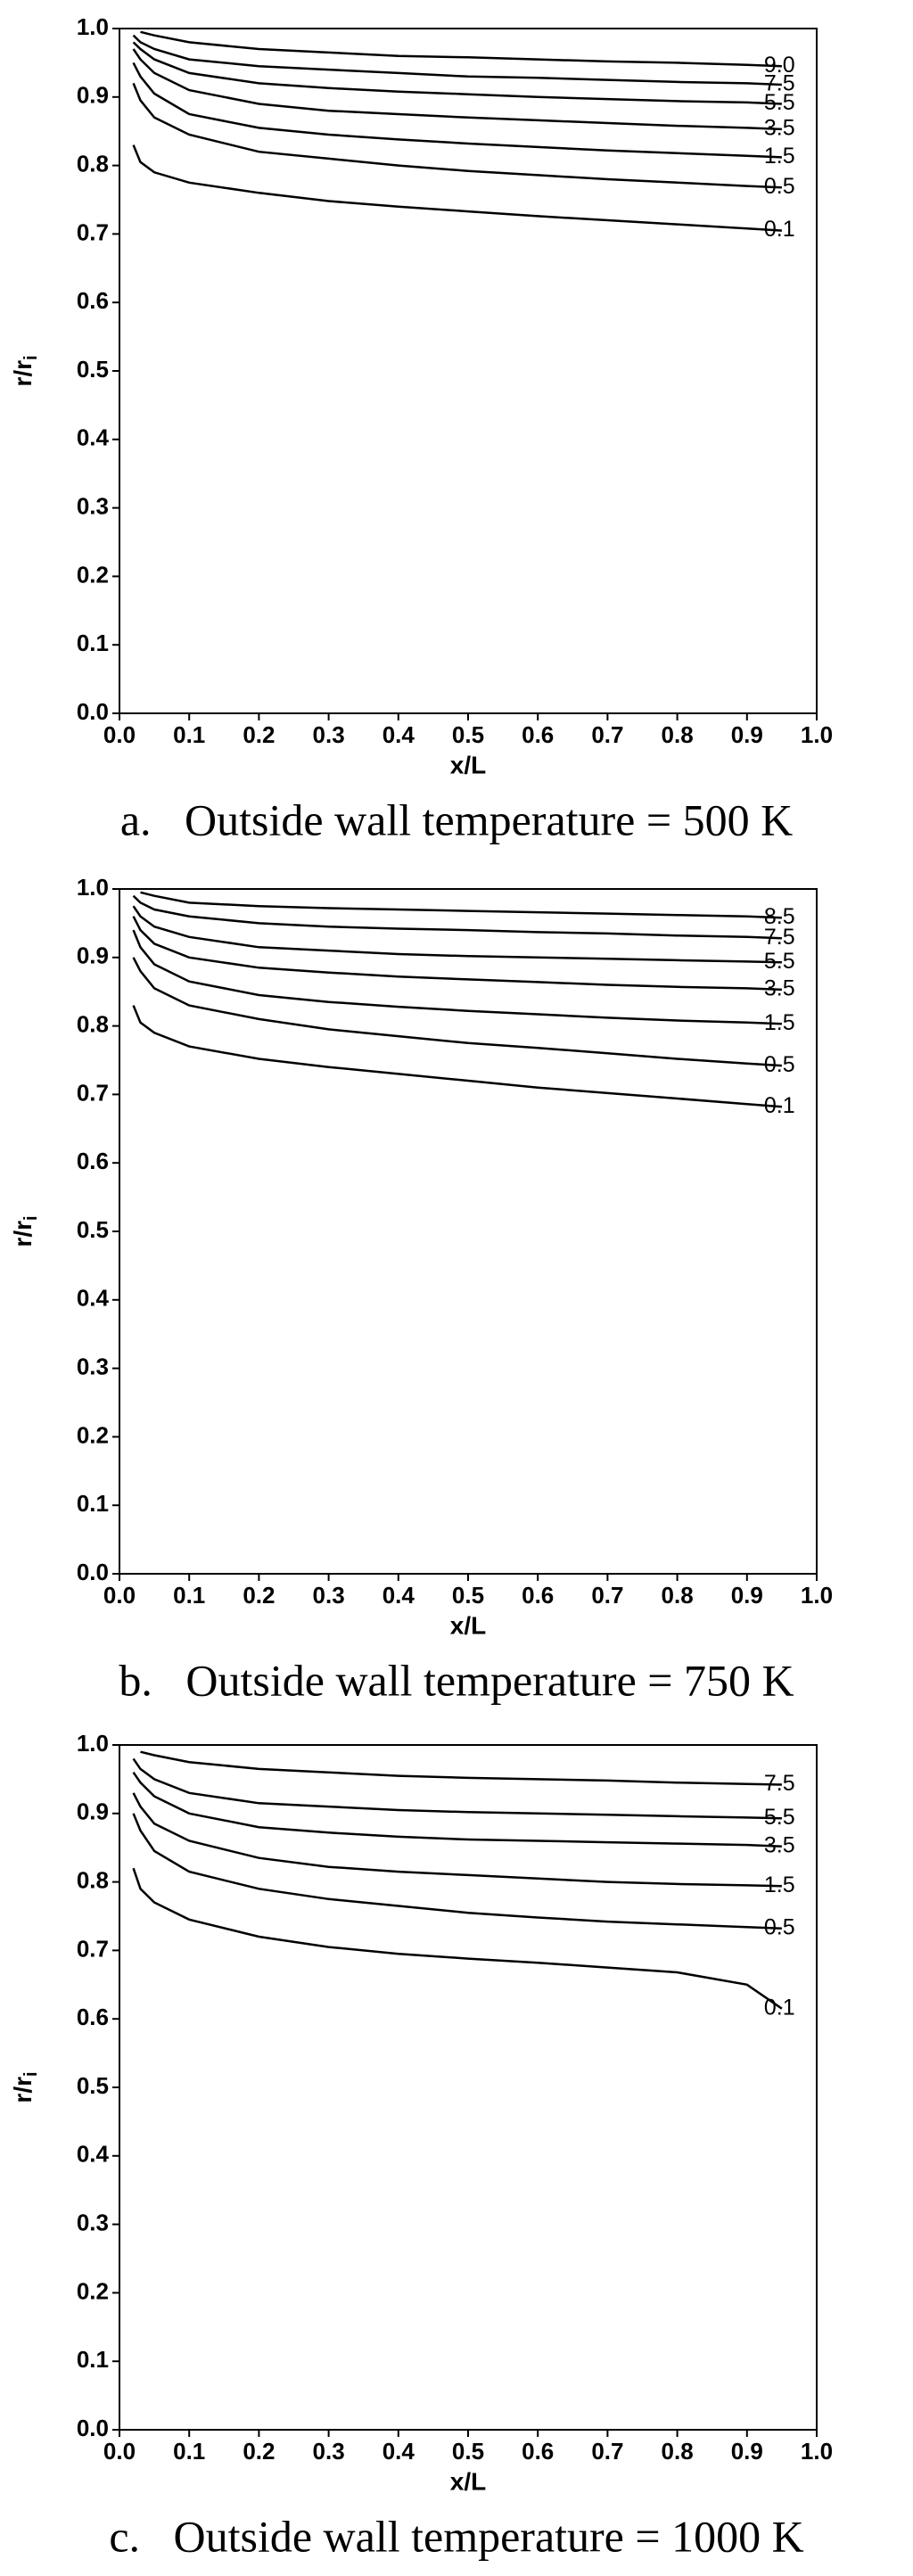 The width and height of the screenshot is (913, 2576). Describe the element at coordinates (779, 916) in the screenshot. I see `contour-label: 8.5` at that location.